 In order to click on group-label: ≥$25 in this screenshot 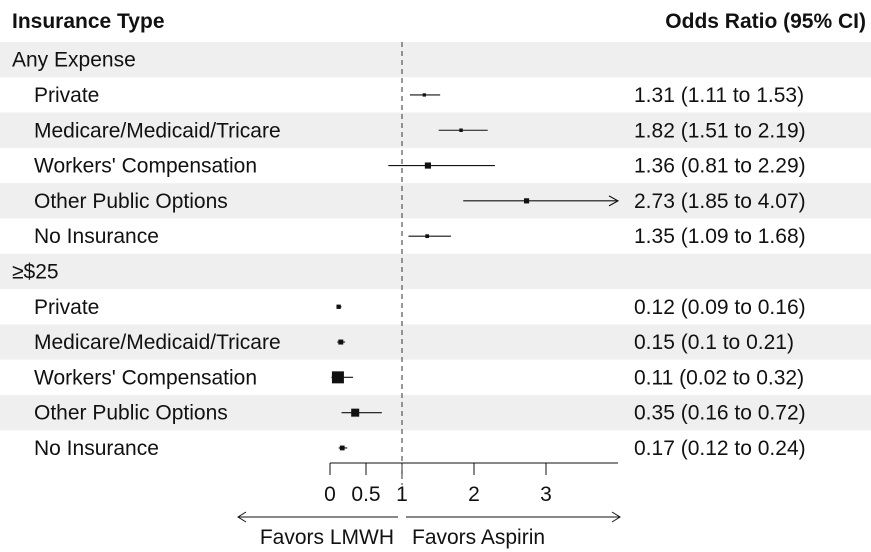, I will do `click(35, 271)`.